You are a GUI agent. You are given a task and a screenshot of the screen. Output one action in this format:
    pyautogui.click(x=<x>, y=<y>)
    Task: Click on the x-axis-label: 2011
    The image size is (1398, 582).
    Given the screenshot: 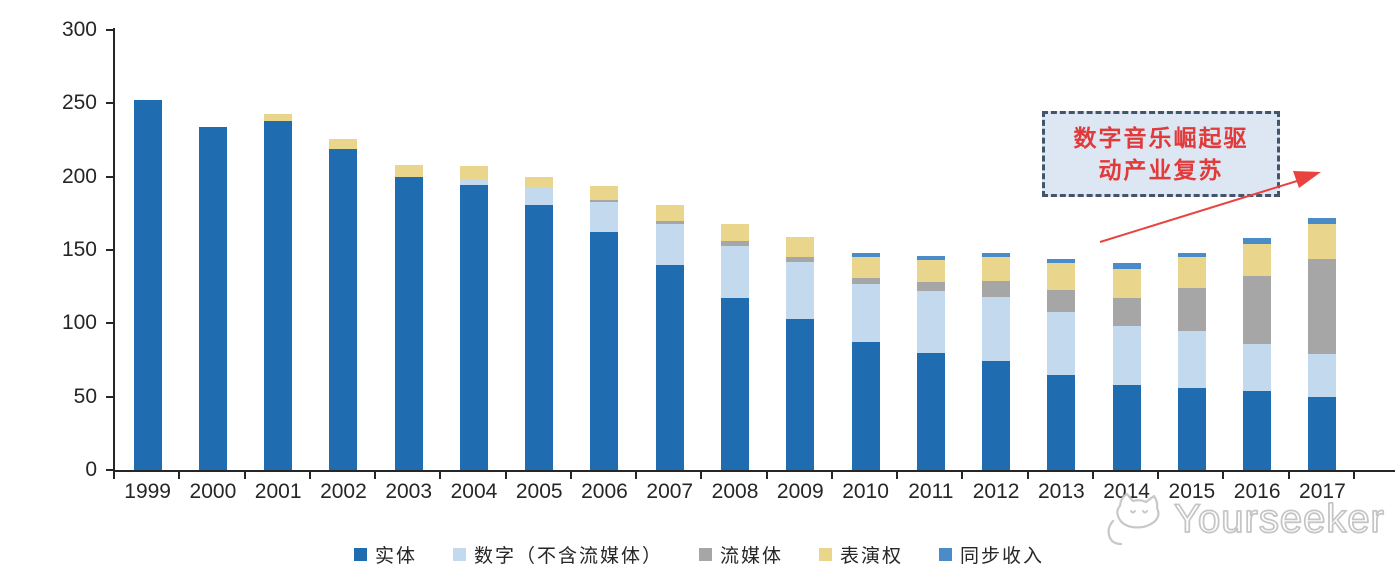 What is the action you would take?
    pyautogui.click(x=931, y=491)
    